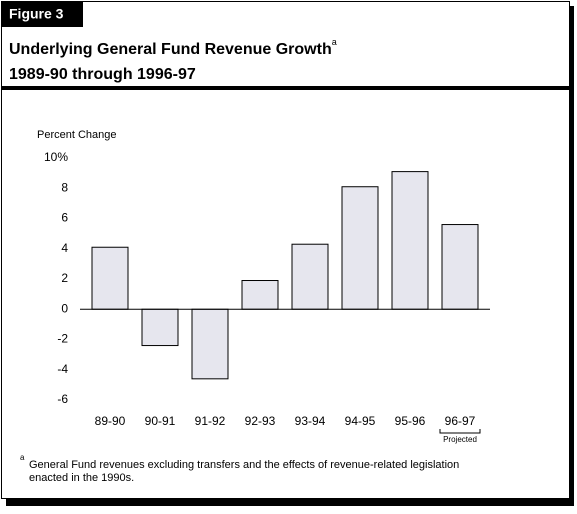 This screenshot has width=577, height=514. Describe the element at coordinates (64, 278) in the screenshot. I see `y-tick-label: 2` at that location.